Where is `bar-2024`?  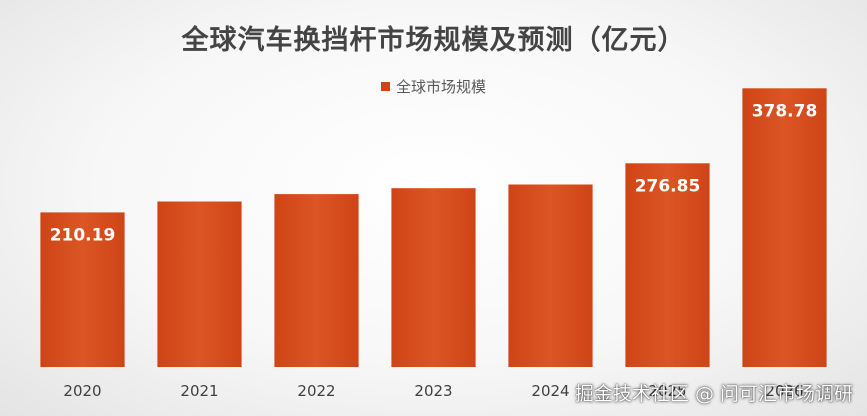 bar-2024 is located at coordinates (550, 275).